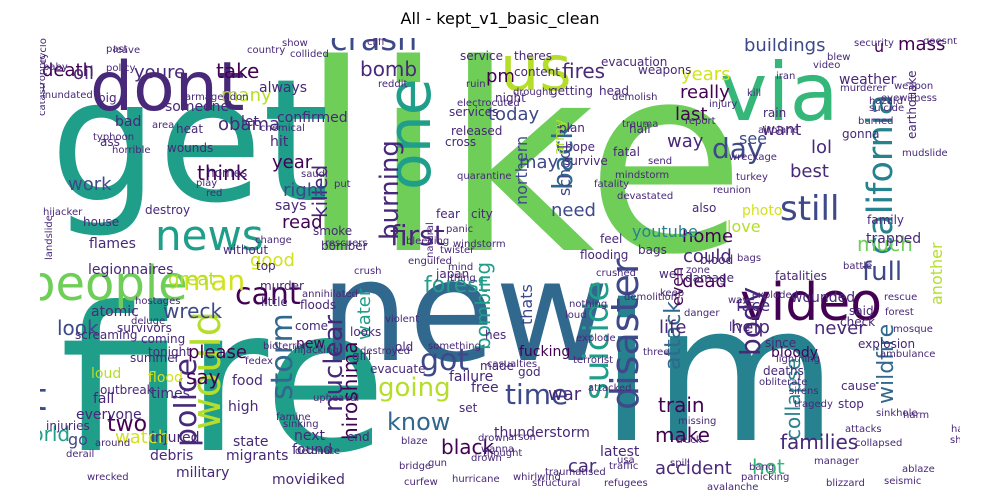 The image size is (1000, 500). Describe the element at coordinates (328, 480) in the screenshot. I see `cloud-word: liked` at that location.